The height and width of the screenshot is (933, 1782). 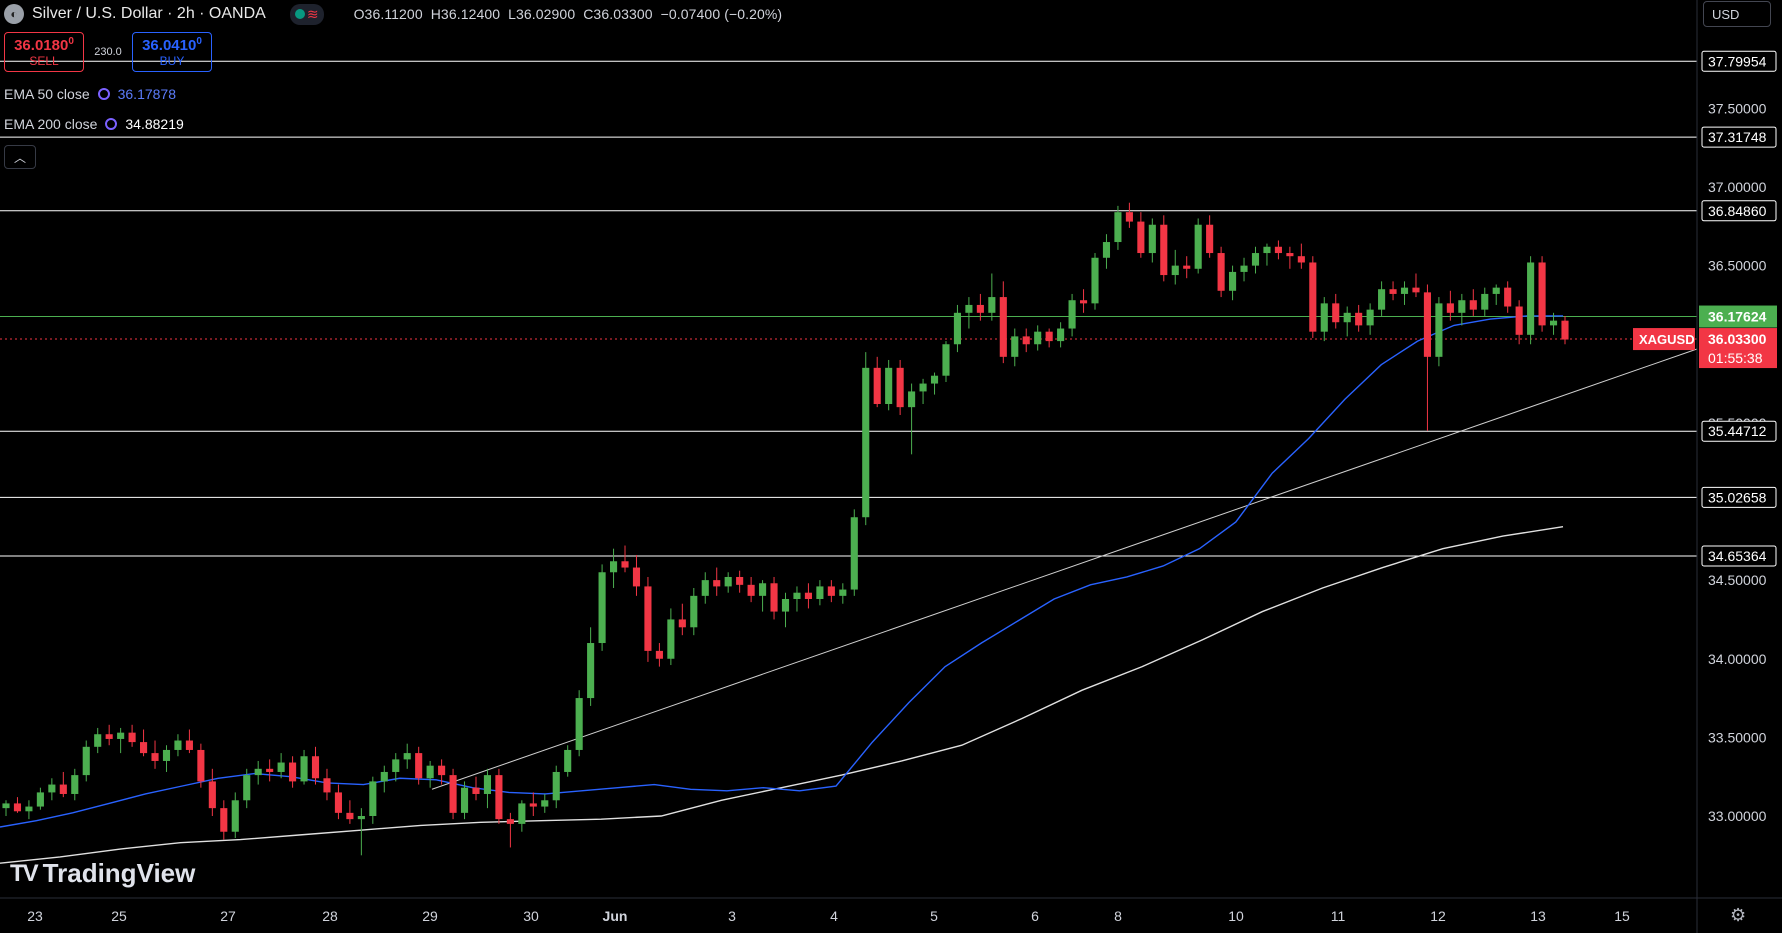 I want to click on time-tick-label: 12, so click(x=1438, y=916).